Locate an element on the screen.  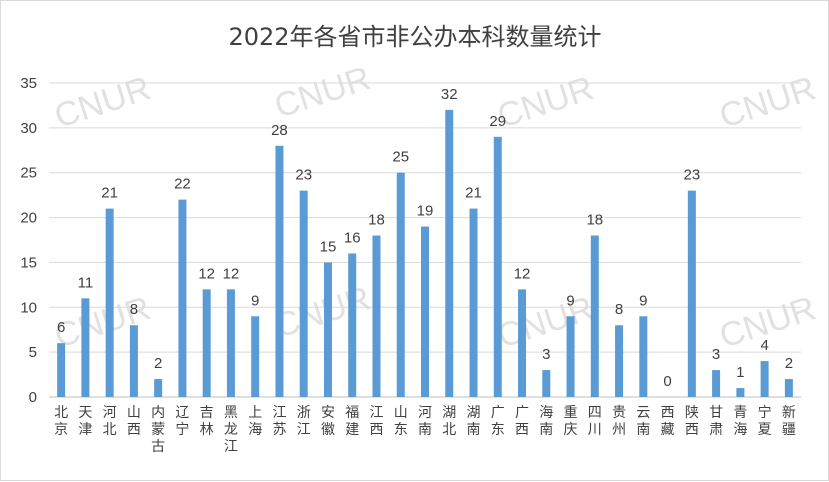
y-tick-label: 10 is located at coordinates (28, 307).